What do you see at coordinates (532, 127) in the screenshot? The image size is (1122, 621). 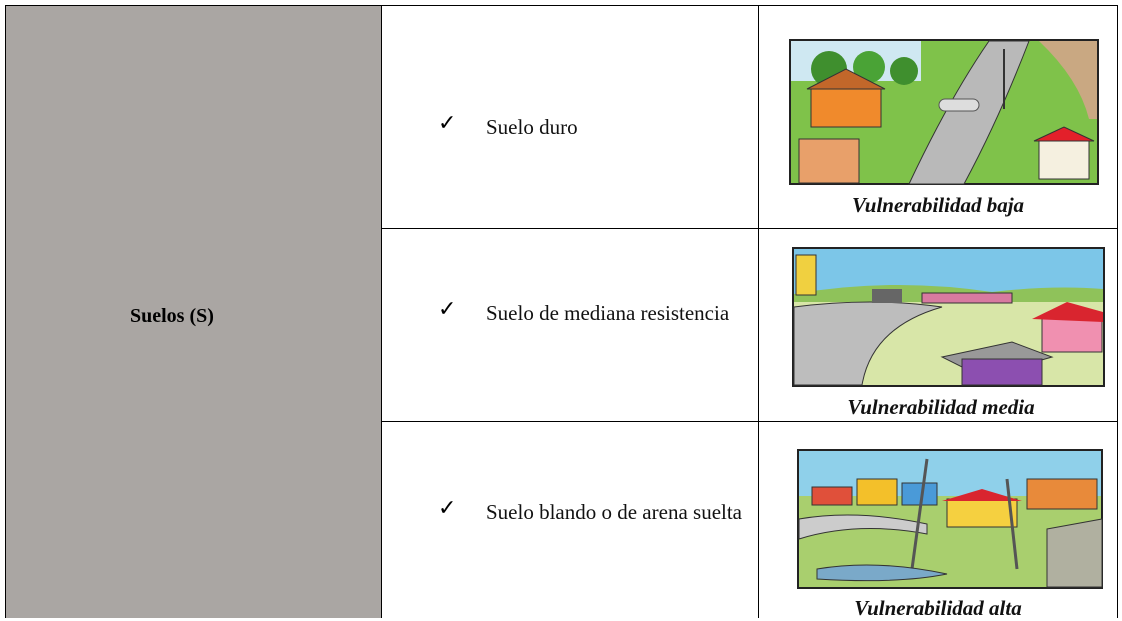 I see `soil-type: Suelo duro` at bounding box center [532, 127].